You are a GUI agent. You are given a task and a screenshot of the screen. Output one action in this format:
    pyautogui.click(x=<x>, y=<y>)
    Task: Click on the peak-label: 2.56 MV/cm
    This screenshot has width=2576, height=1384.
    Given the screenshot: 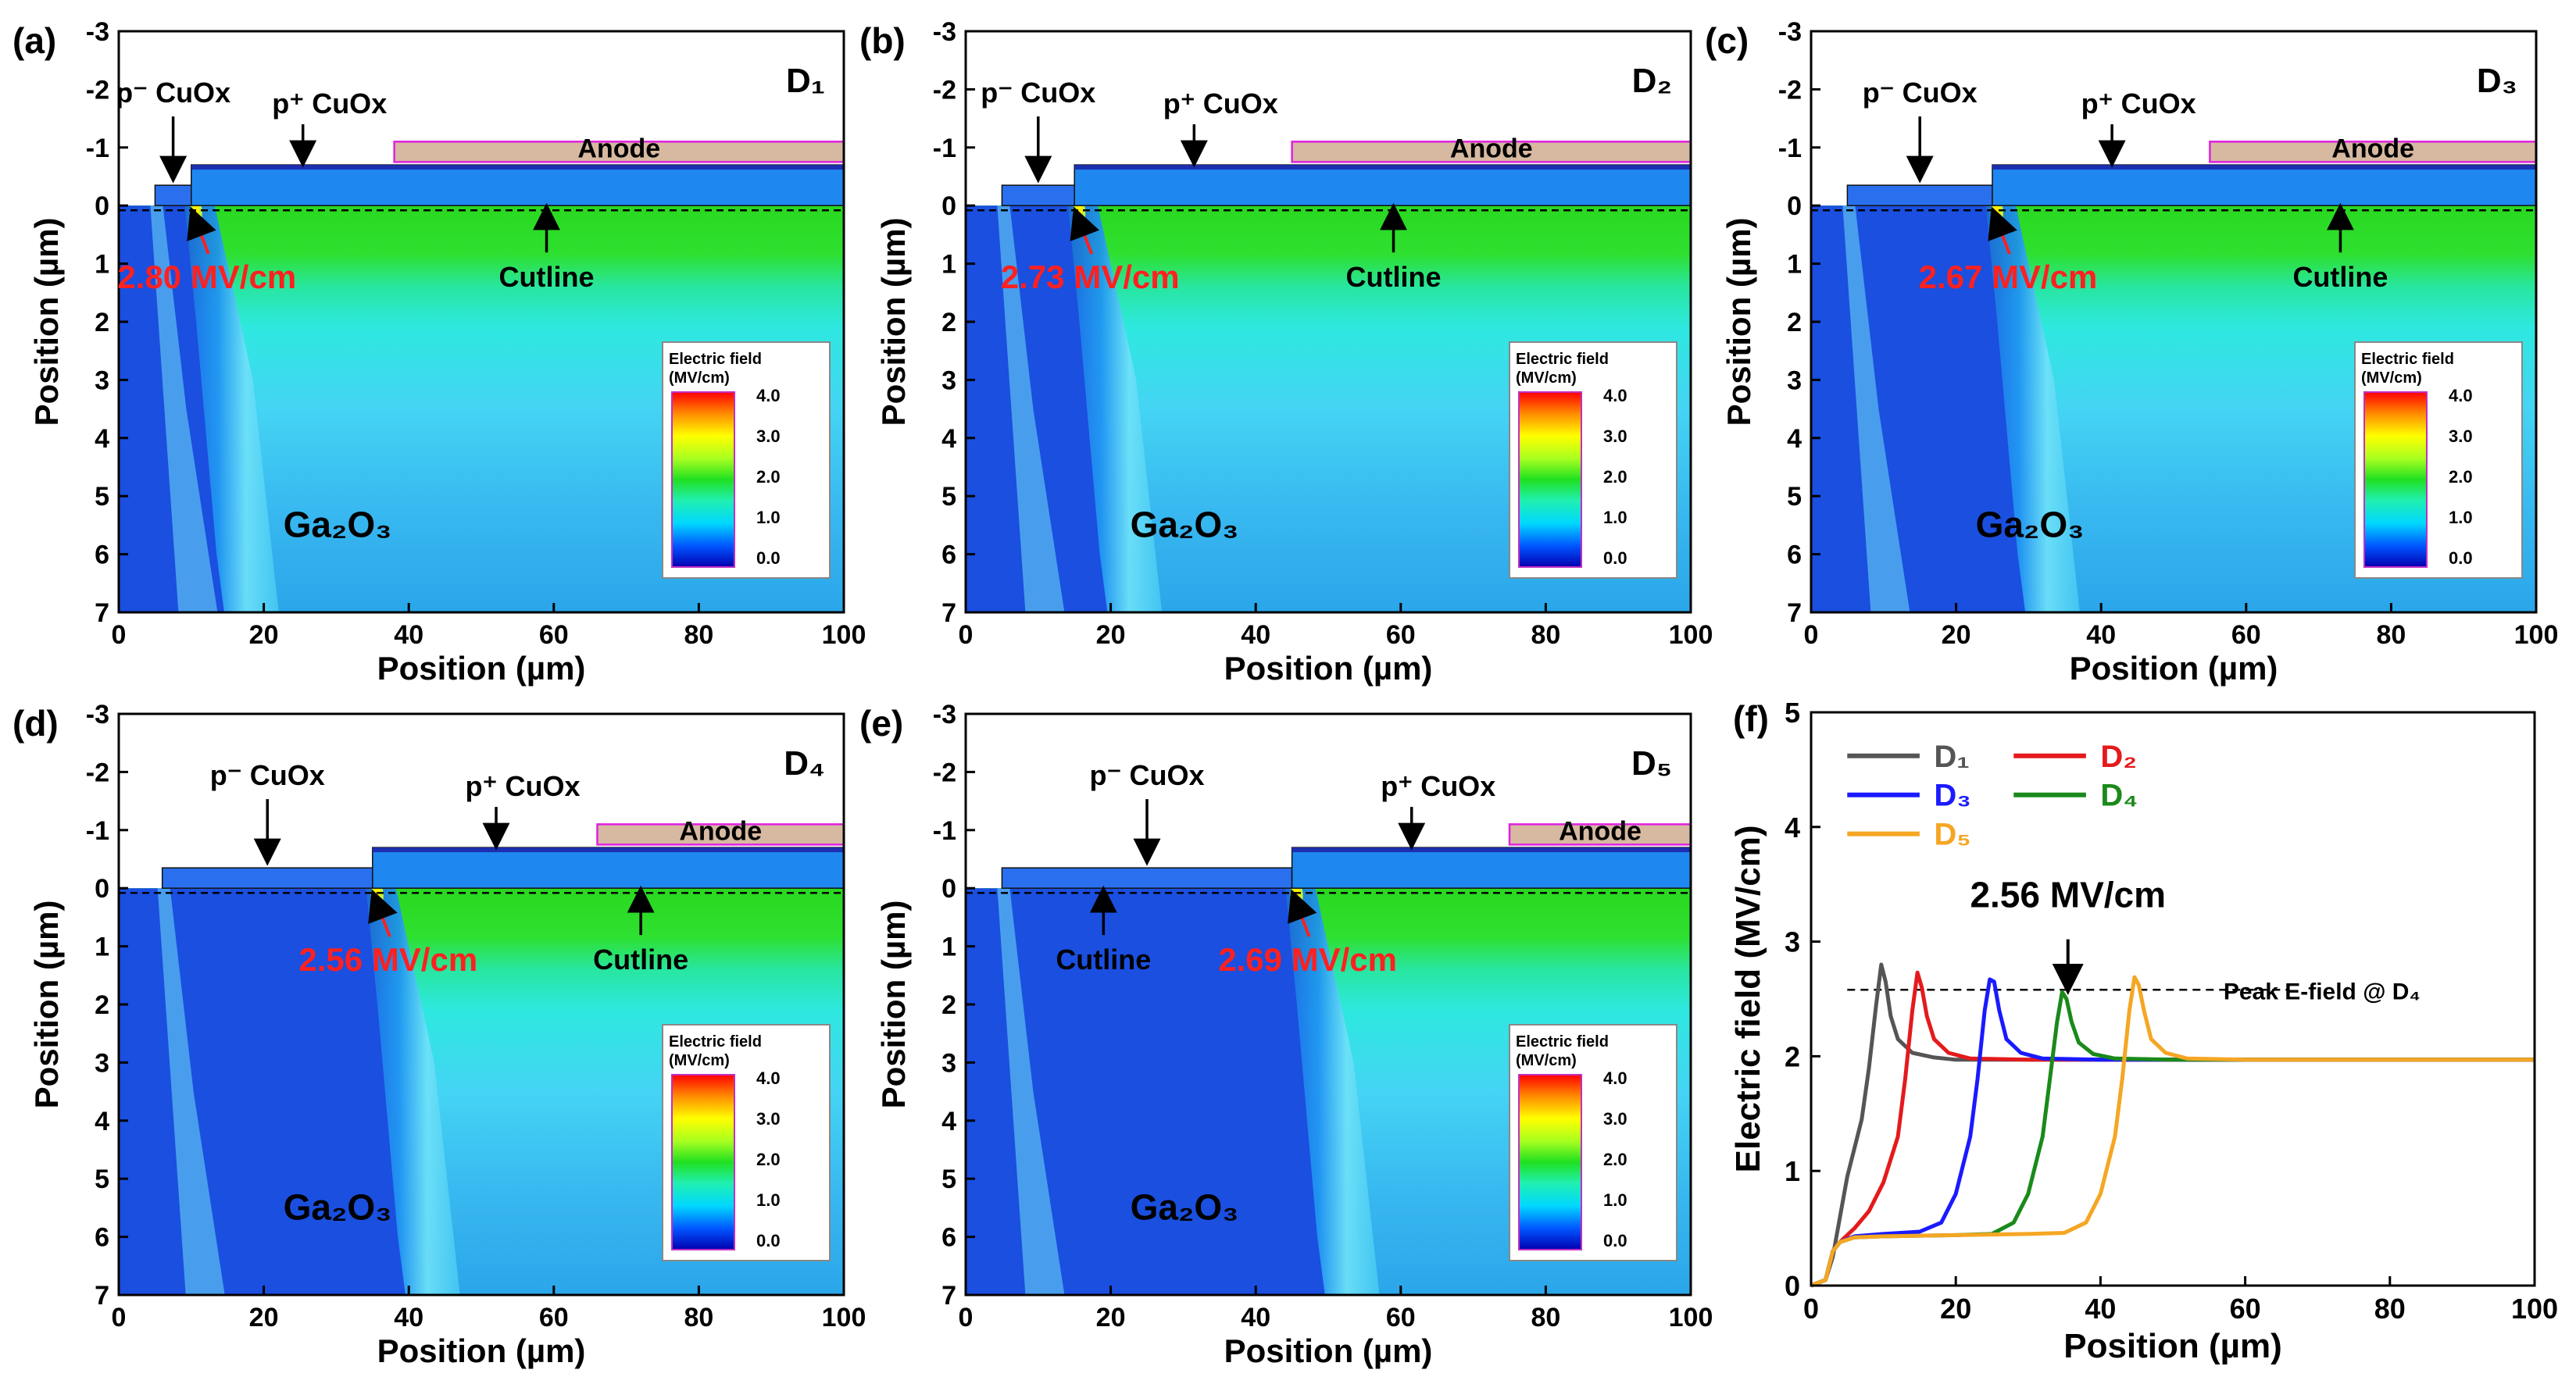 What is the action you would take?
    pyautogui.click(x=388, y=960)
    